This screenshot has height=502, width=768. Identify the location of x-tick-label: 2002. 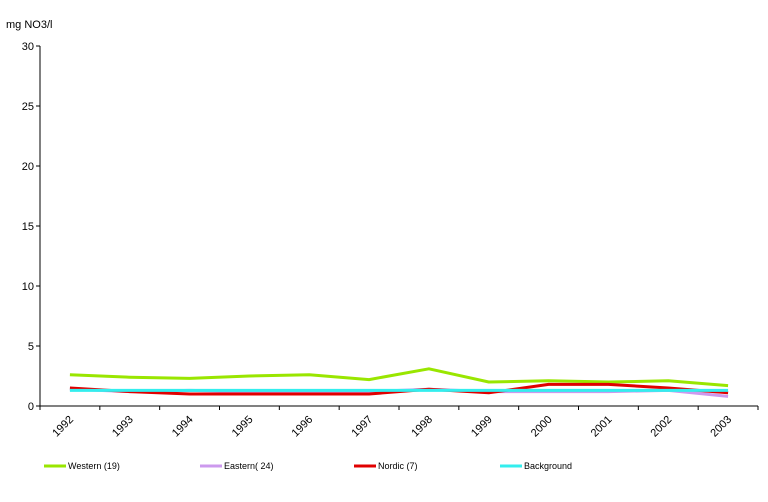
(662, 427).